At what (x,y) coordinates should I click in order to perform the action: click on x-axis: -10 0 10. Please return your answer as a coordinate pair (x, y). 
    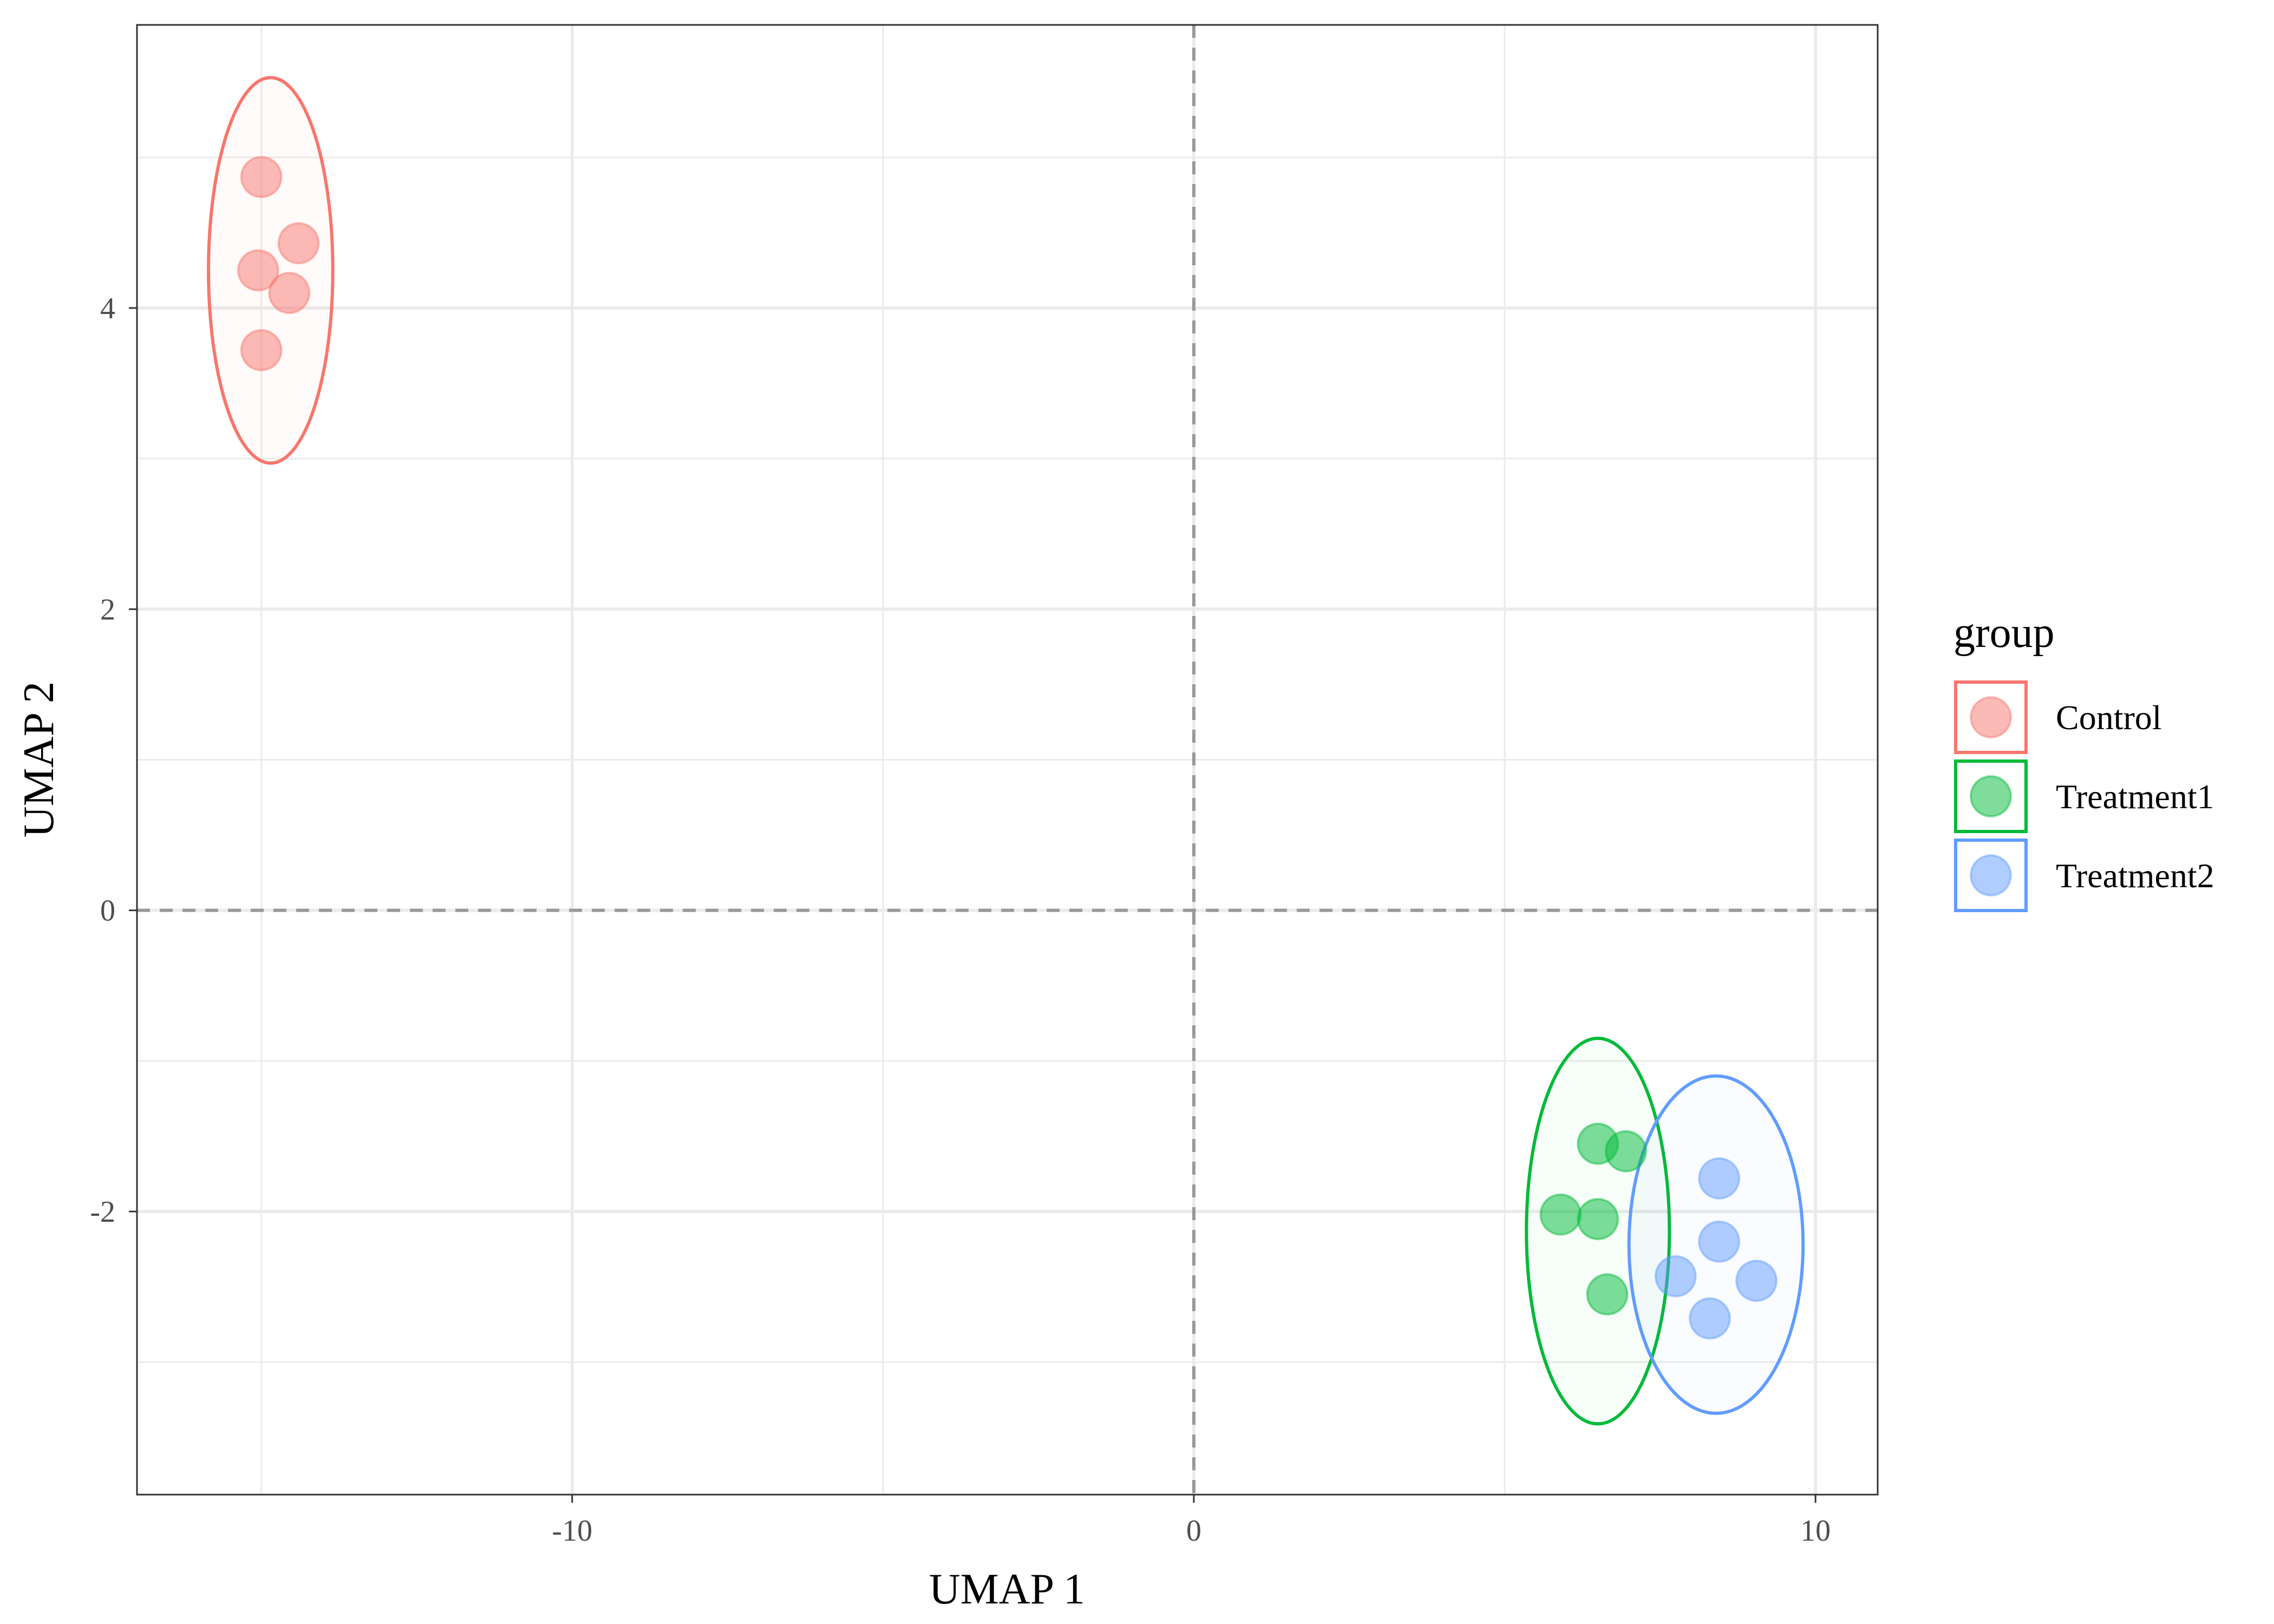
    Looking at the image, I should click on (1192, 1521).